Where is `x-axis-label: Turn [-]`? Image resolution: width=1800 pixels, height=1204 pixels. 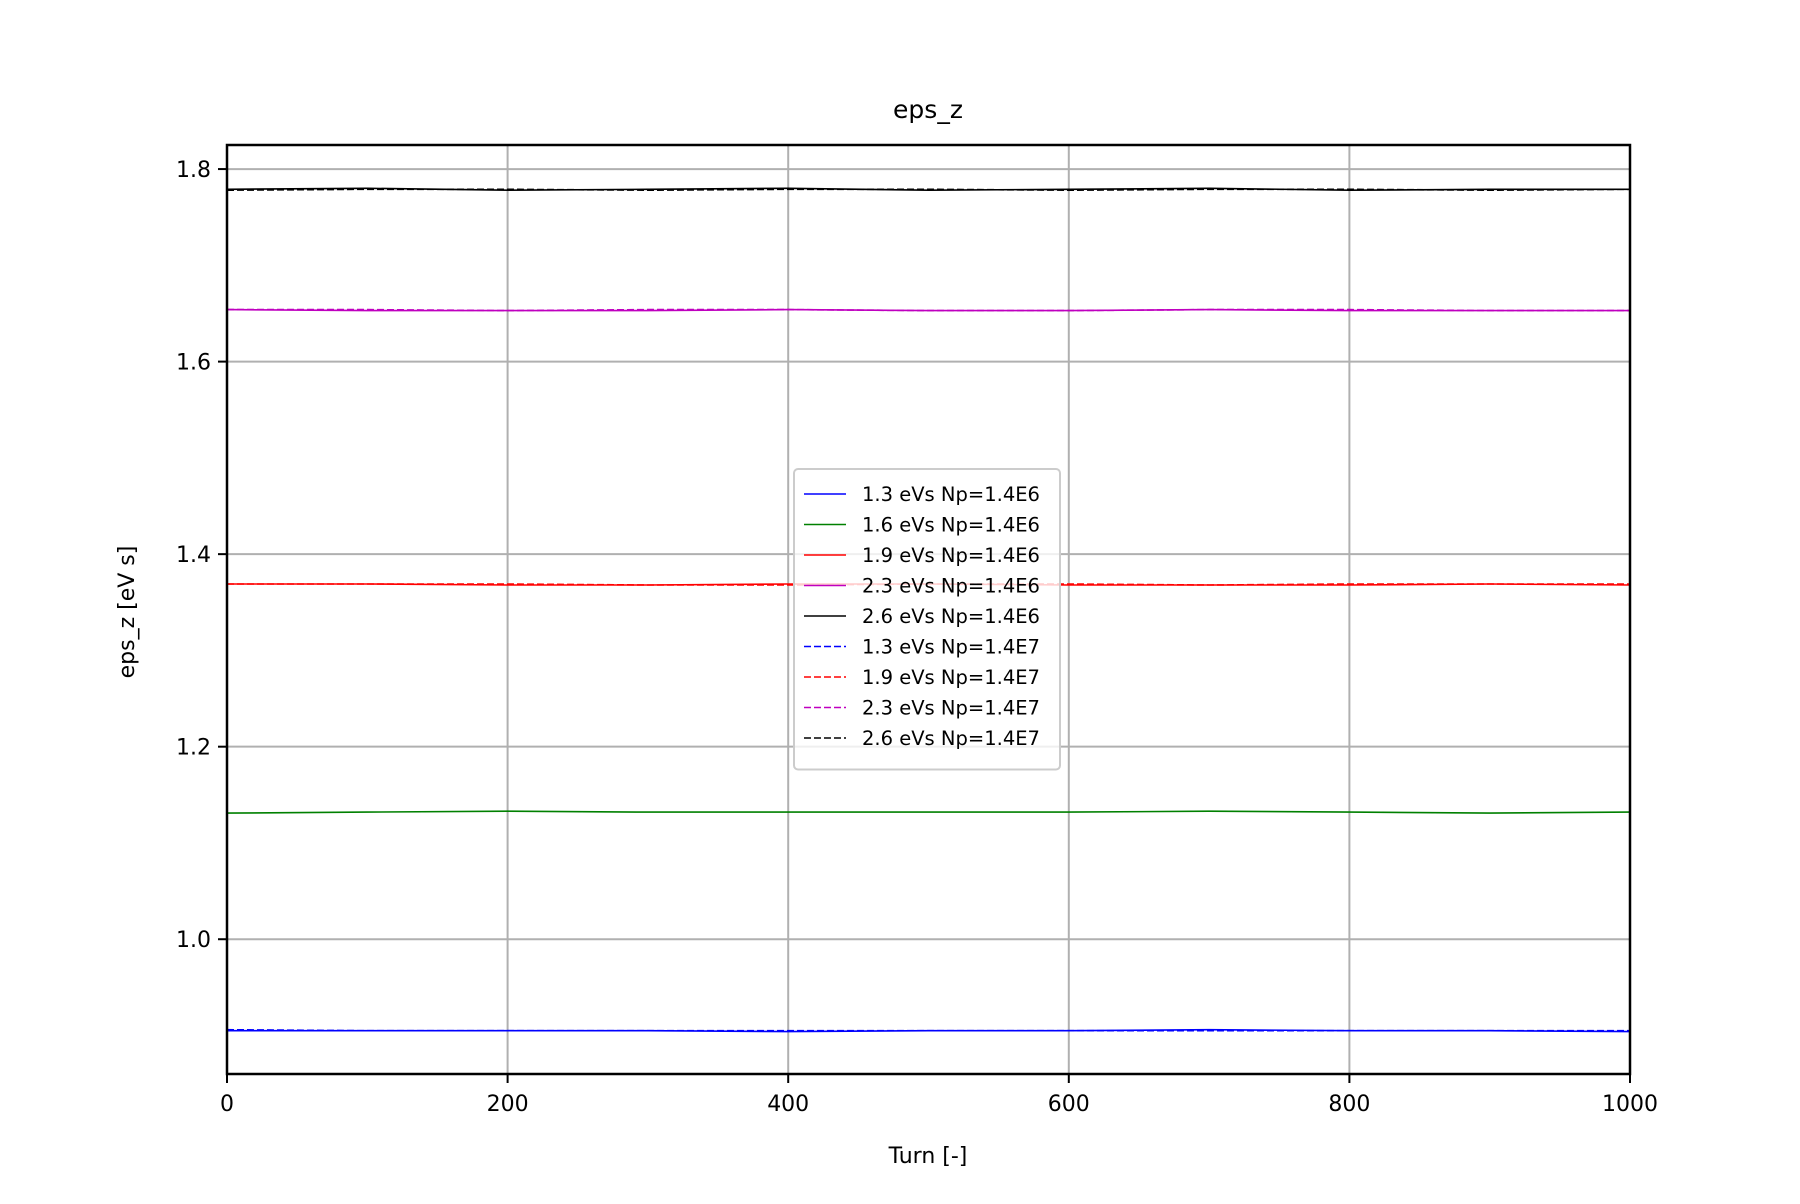 x-axis-label: Turn [-] is located at coordinates (928, 1156).